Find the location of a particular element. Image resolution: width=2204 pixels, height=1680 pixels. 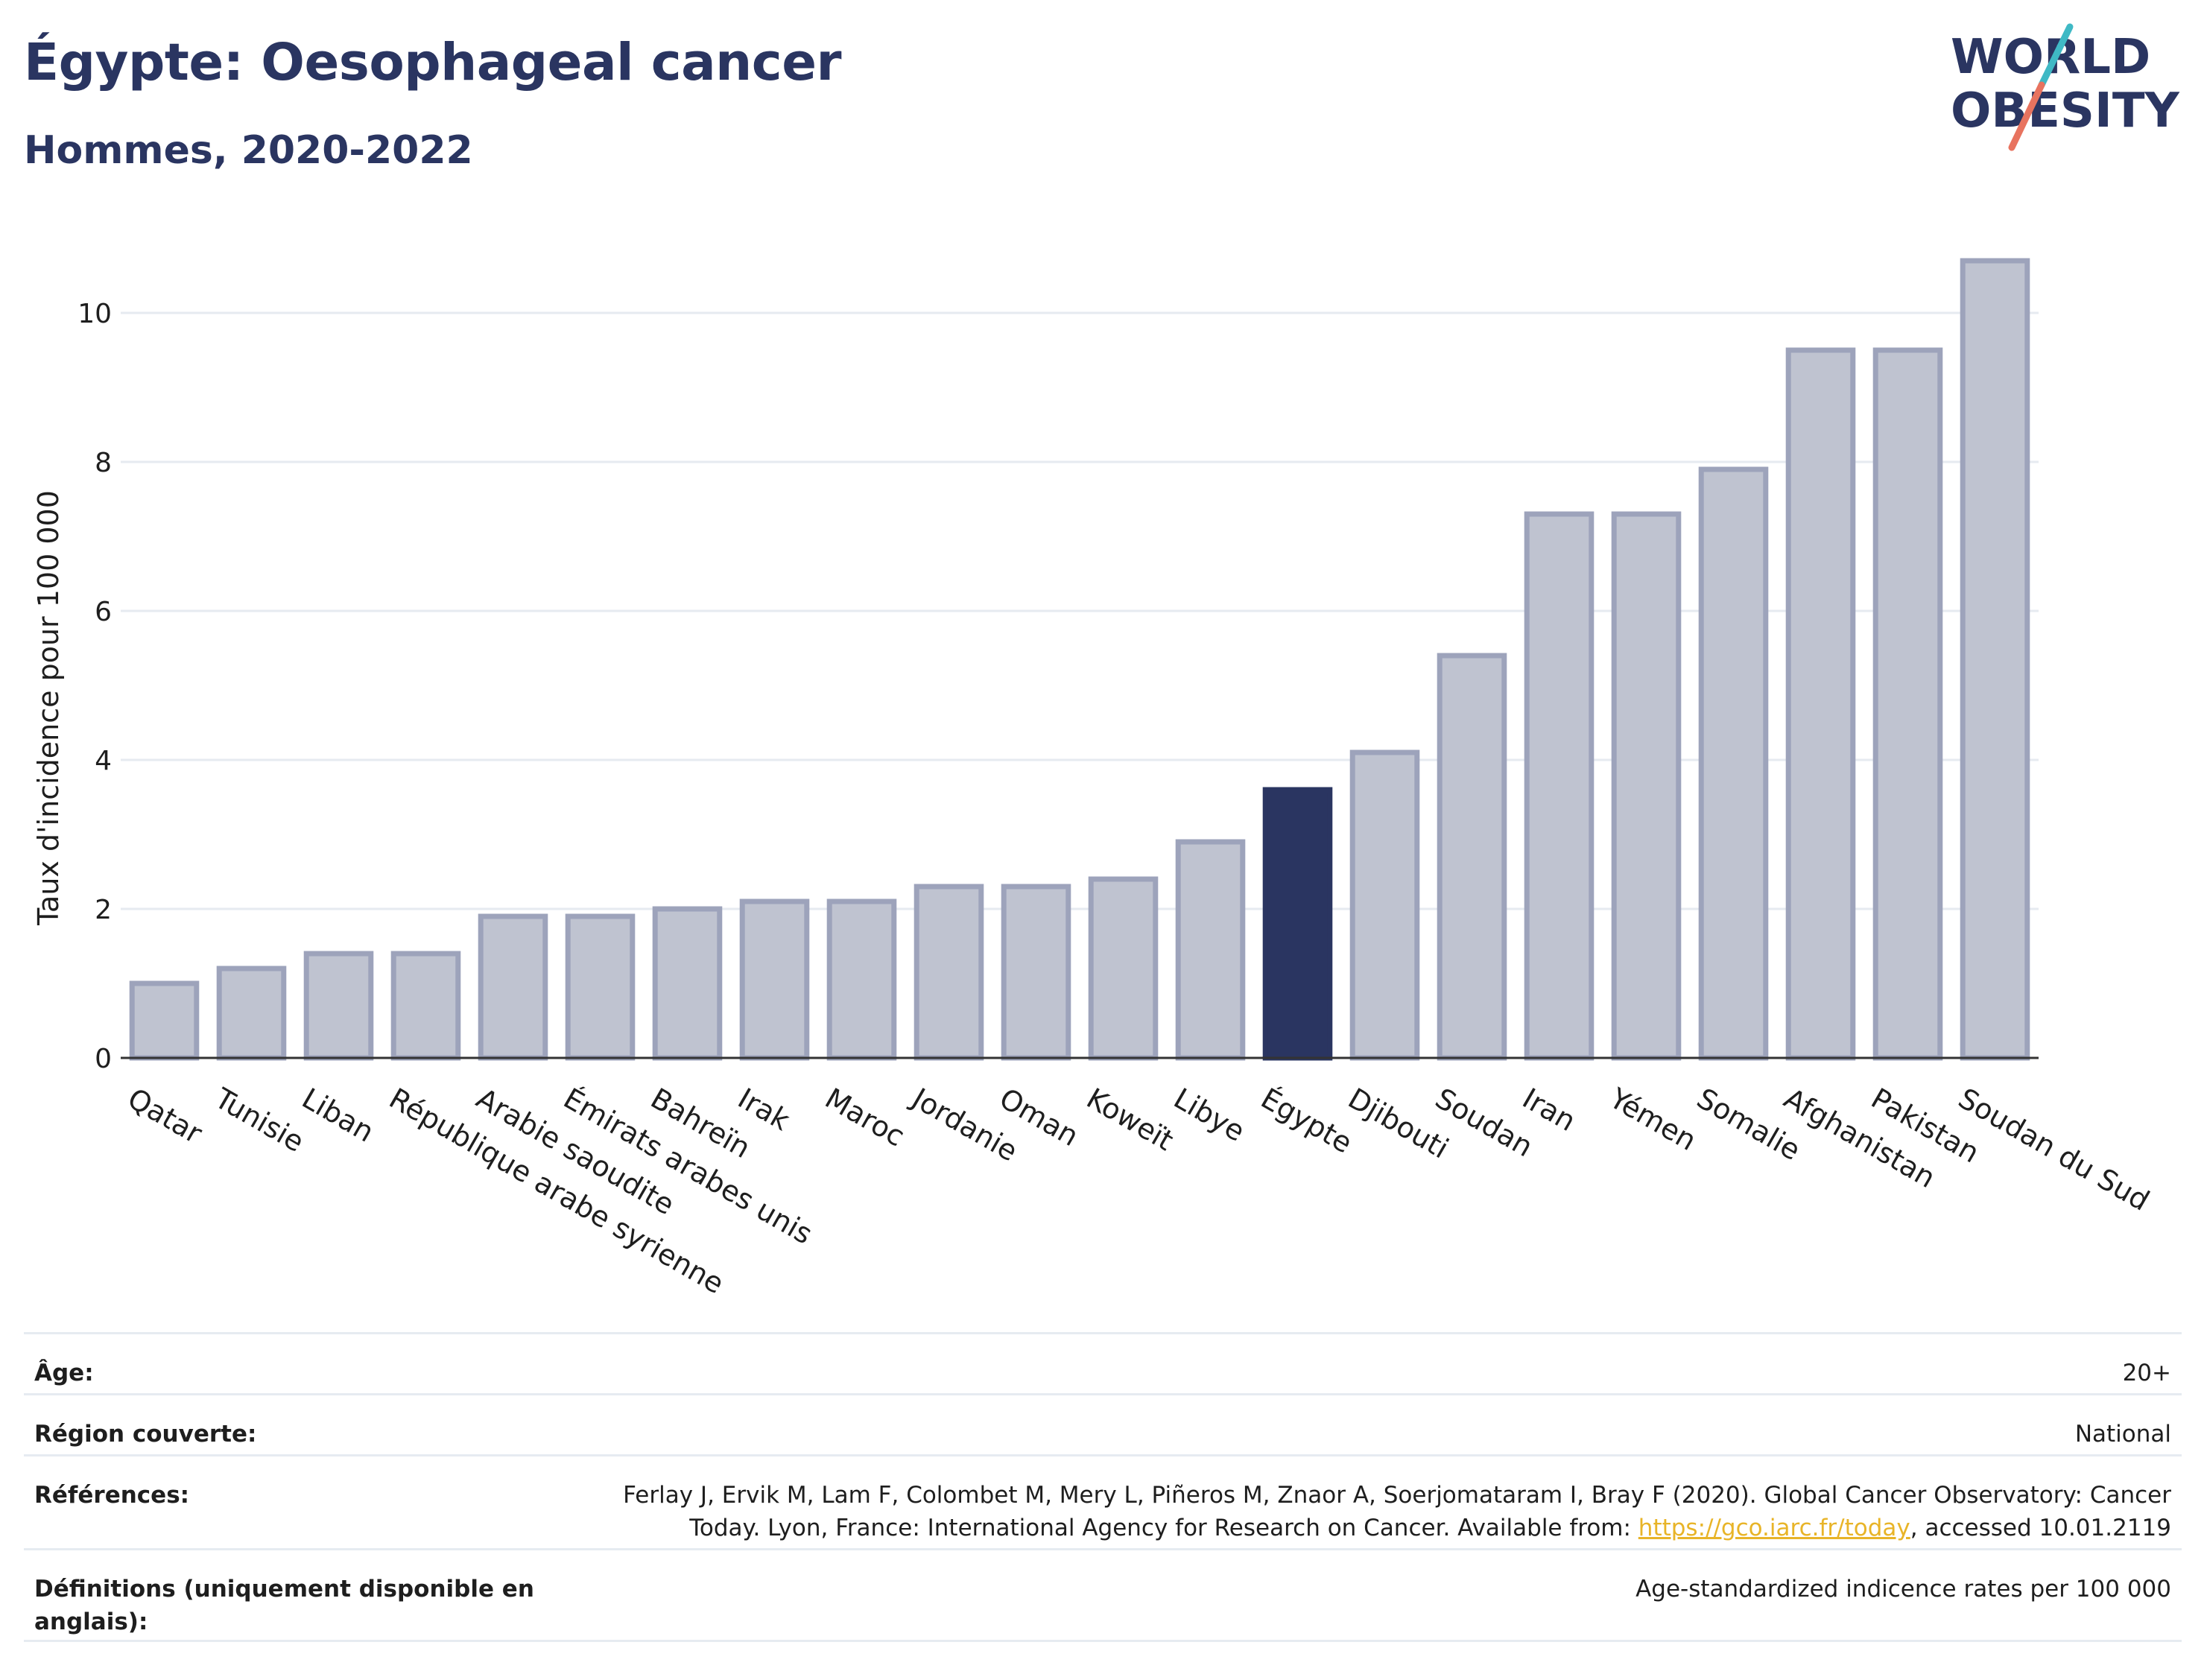

x-tick-label: Soudan is located at coordinates (1484, 1123).